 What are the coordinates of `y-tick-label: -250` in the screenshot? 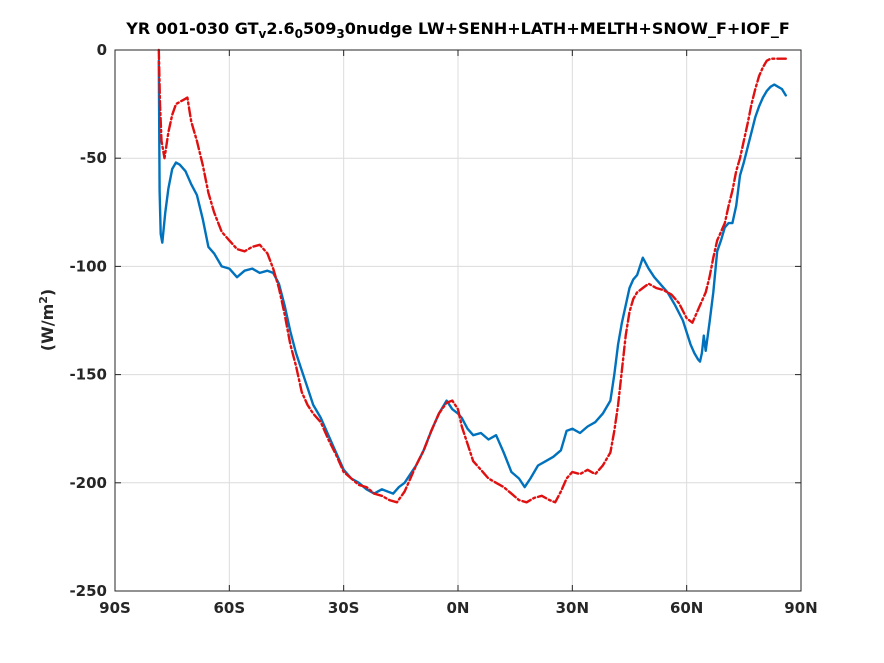 It's located at (88, 591).